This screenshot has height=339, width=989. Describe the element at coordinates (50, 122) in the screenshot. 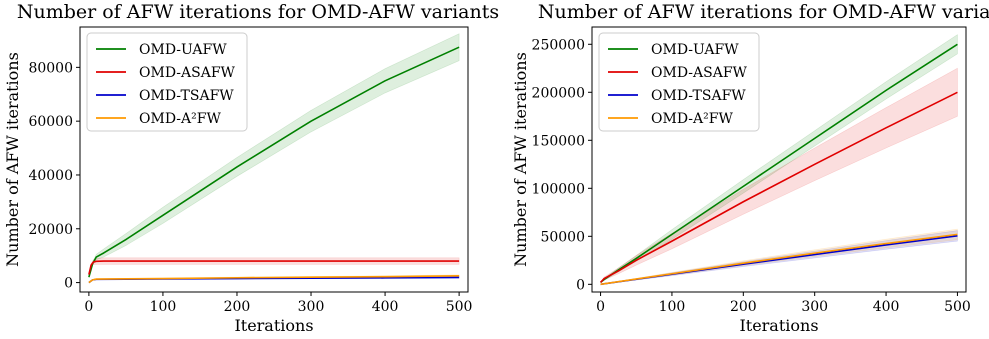

I see `y-tick-label: 60000` at that location.